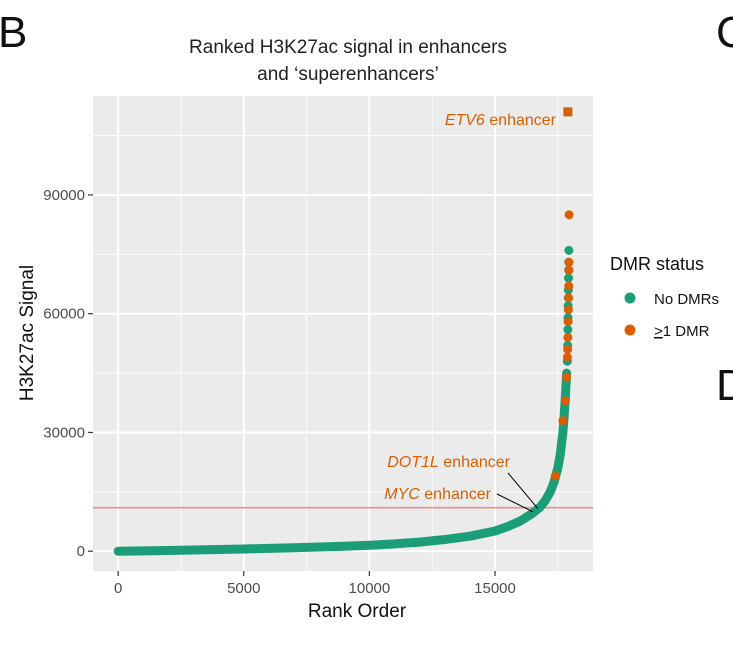 The height and width of the screenshot is (645, 733). Describe the element at coordinates (514, 503) in the screenshot. I see `myc-leader-line` at that location.